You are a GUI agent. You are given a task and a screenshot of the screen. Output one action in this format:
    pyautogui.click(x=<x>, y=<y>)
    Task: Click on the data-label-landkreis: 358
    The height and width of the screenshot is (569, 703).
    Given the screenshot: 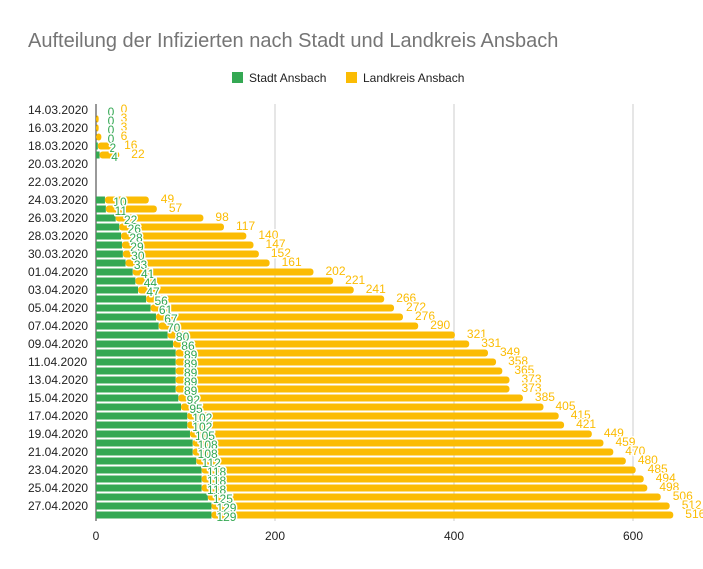 What is the action you would take?
    pyautogui.click(x=518, y=361)
    